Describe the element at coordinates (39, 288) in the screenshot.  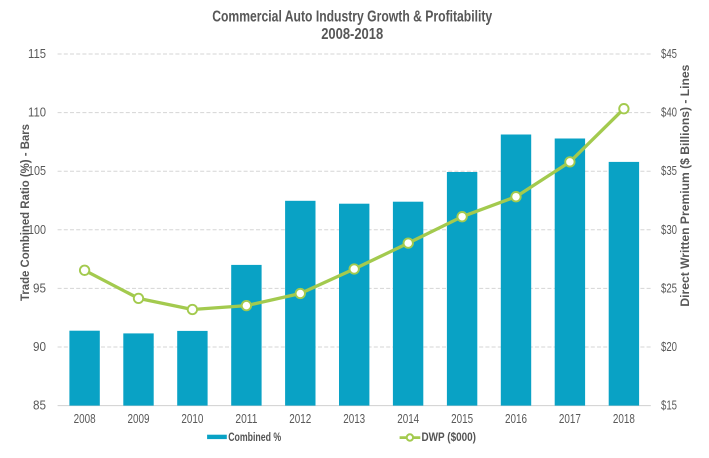
I see `svg-text: 95` at that location.